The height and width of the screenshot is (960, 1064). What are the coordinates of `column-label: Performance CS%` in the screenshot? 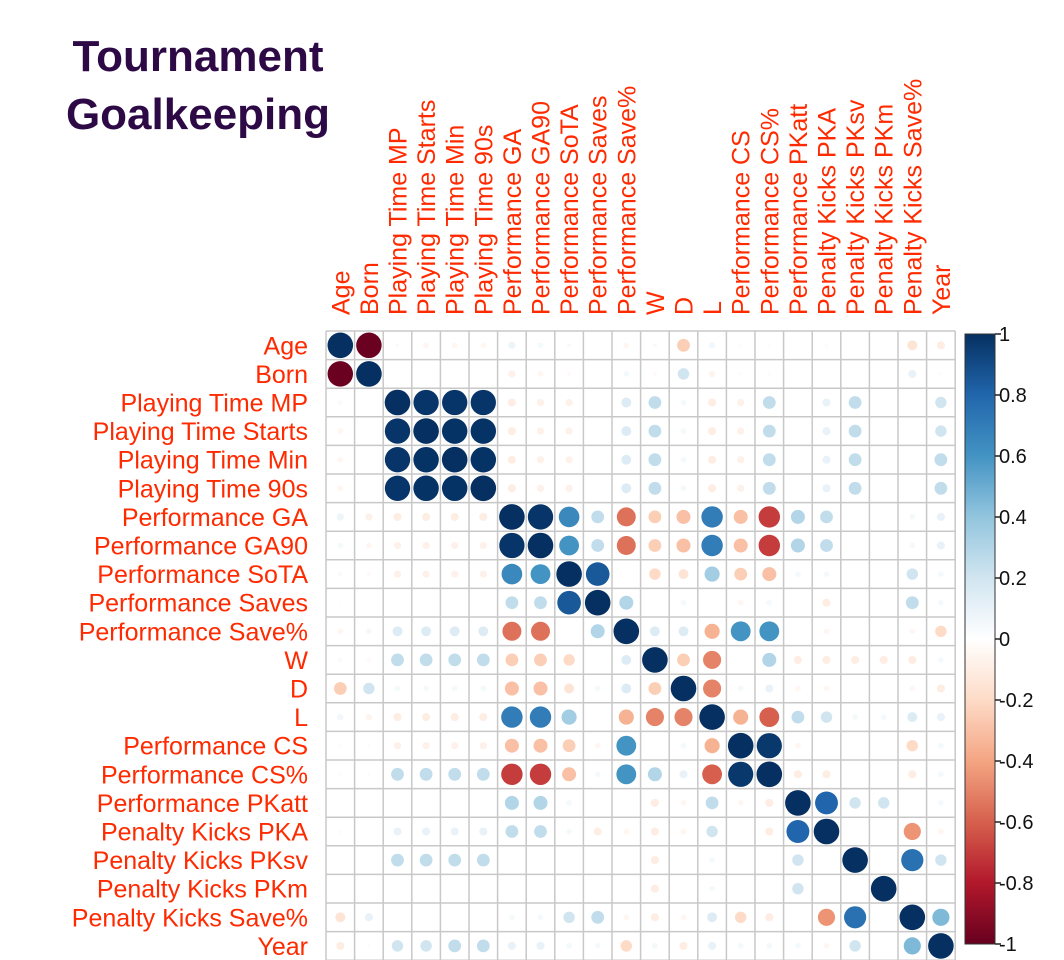 It's located at (770, 211).